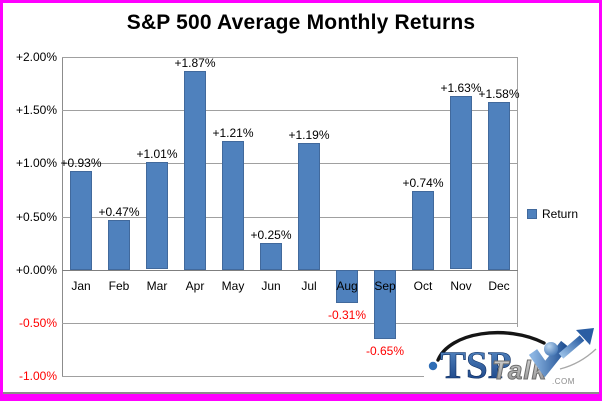 This screenshot has width=602, height=401. Describe the element at coordinates (36, 57) in the screenshot. I see `y-tick-label: +2.00%` at that location.